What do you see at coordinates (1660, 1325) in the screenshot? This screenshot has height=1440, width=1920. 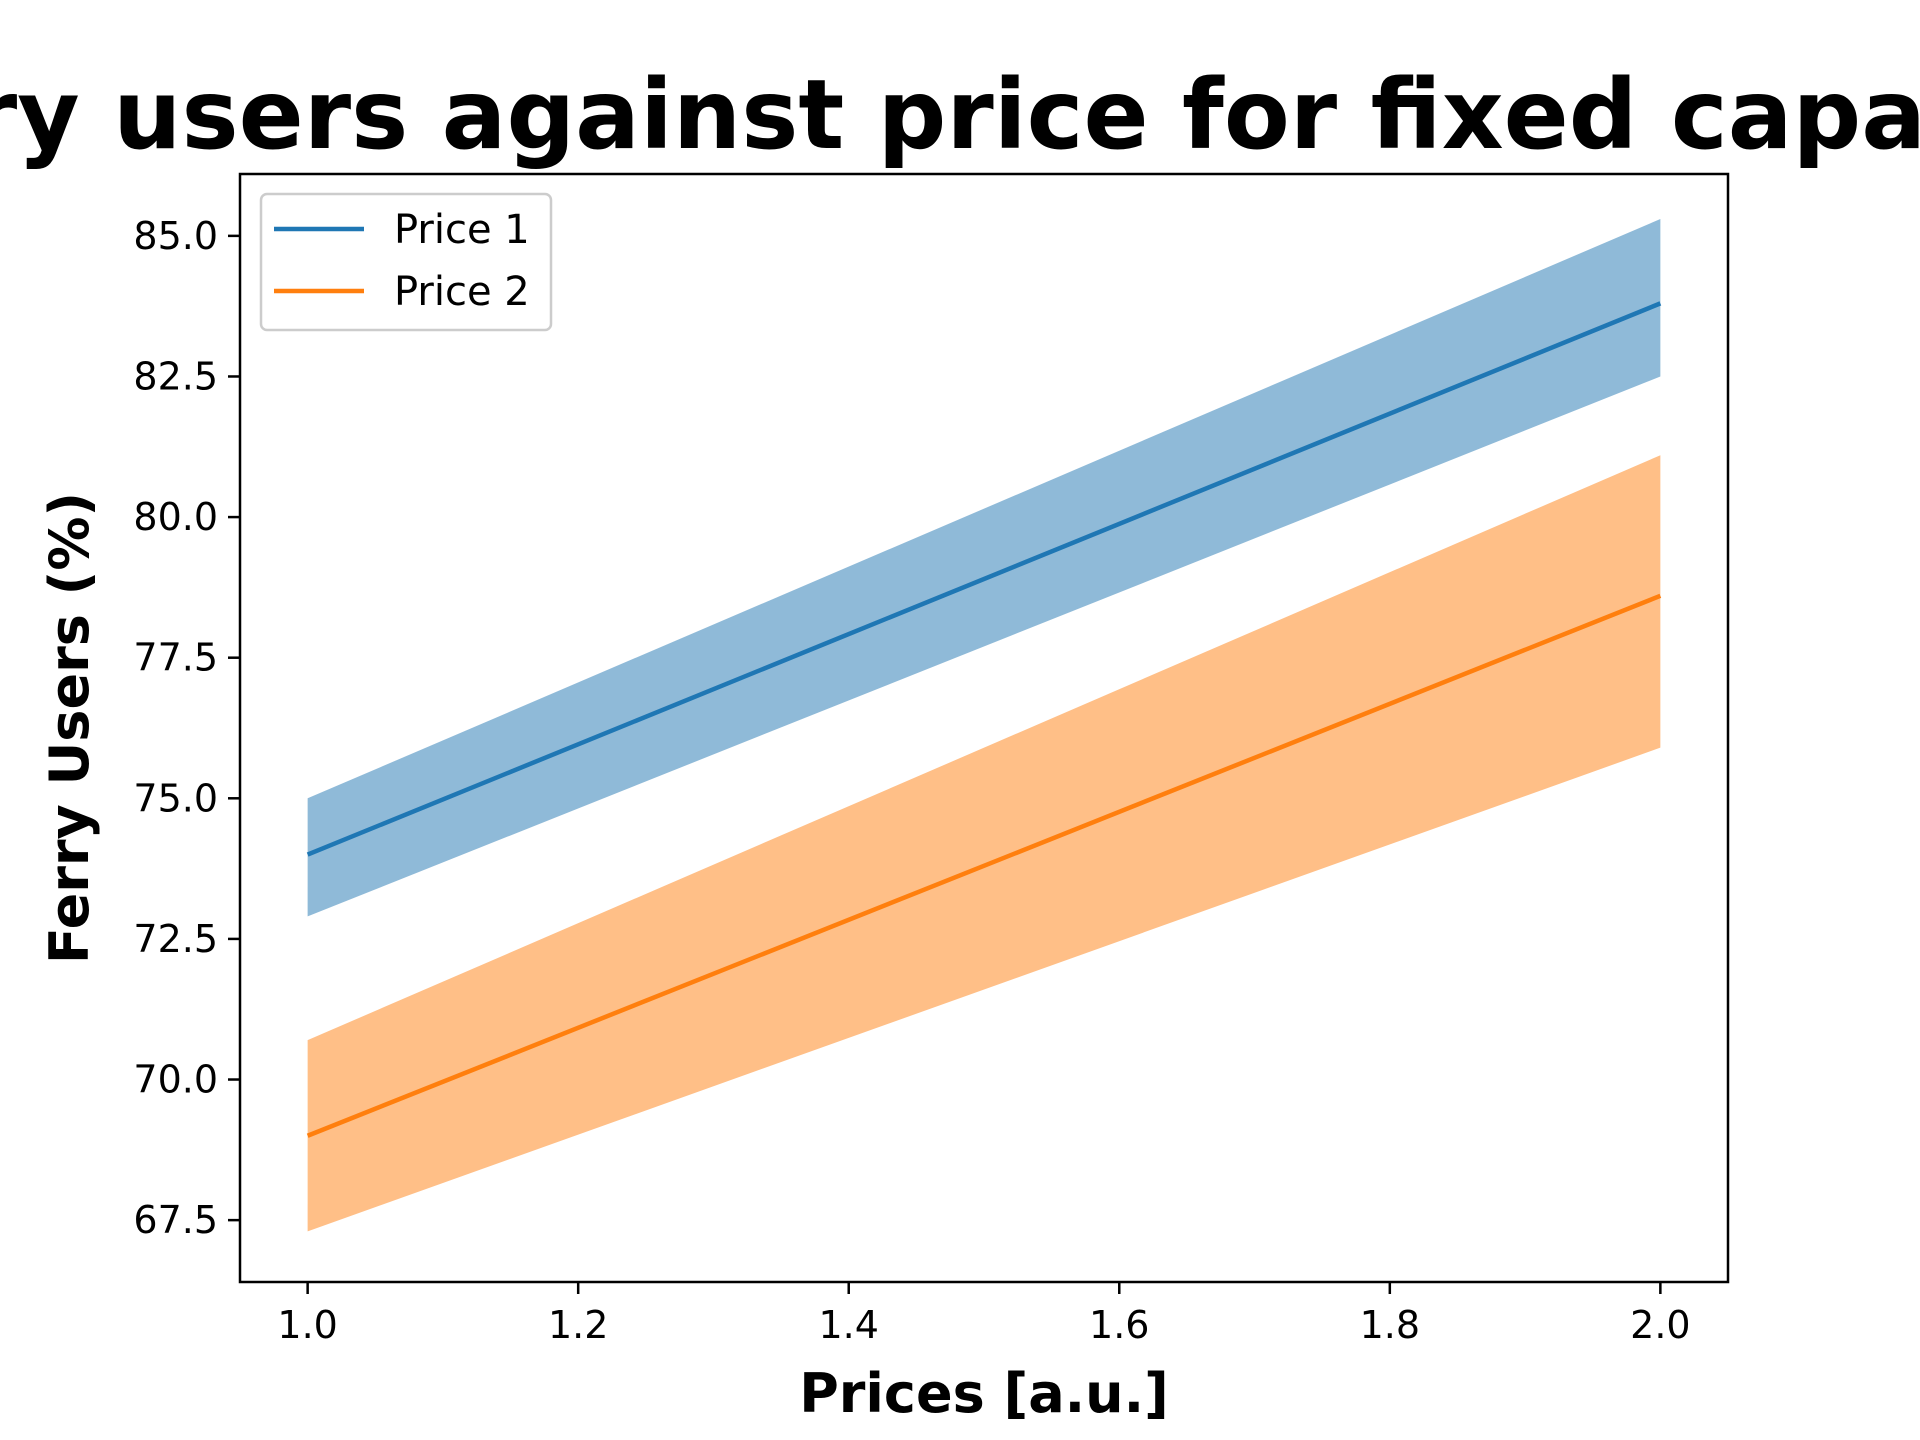 I see `x-tick-label: 2.0` at bounding box center [1660, 1325].